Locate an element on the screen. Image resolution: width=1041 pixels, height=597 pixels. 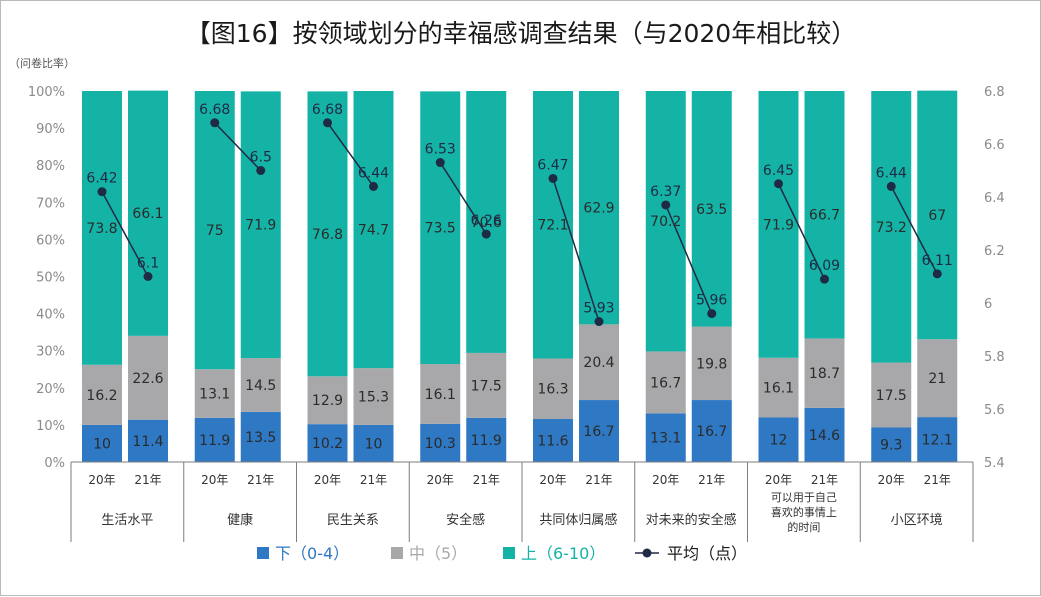
left-axis-tick-label: 20% is located at coordinates (50, 389).